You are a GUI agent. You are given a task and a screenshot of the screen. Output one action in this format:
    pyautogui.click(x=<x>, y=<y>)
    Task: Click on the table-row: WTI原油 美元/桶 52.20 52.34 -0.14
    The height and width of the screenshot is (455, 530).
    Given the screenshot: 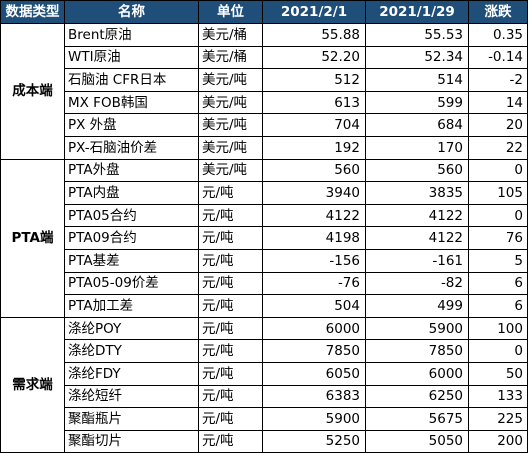 What is the action you would take?
    pyautogui.click(x=264, y=57)
    